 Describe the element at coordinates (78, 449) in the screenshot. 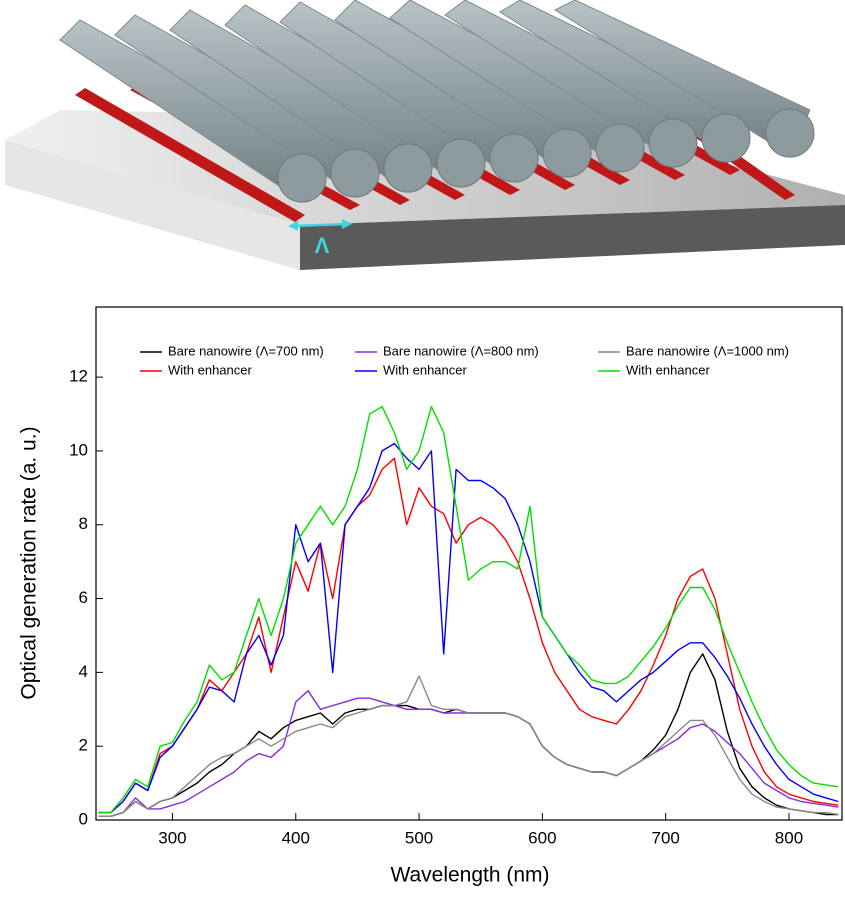

I see `y-tick-label: 10` at that location.